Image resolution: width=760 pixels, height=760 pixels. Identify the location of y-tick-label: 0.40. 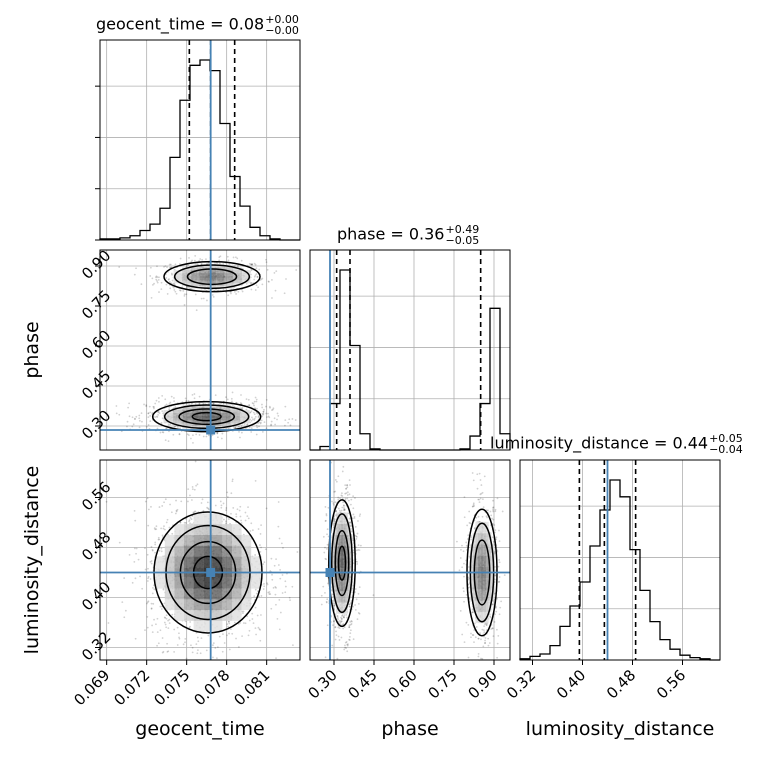
(96, 596).